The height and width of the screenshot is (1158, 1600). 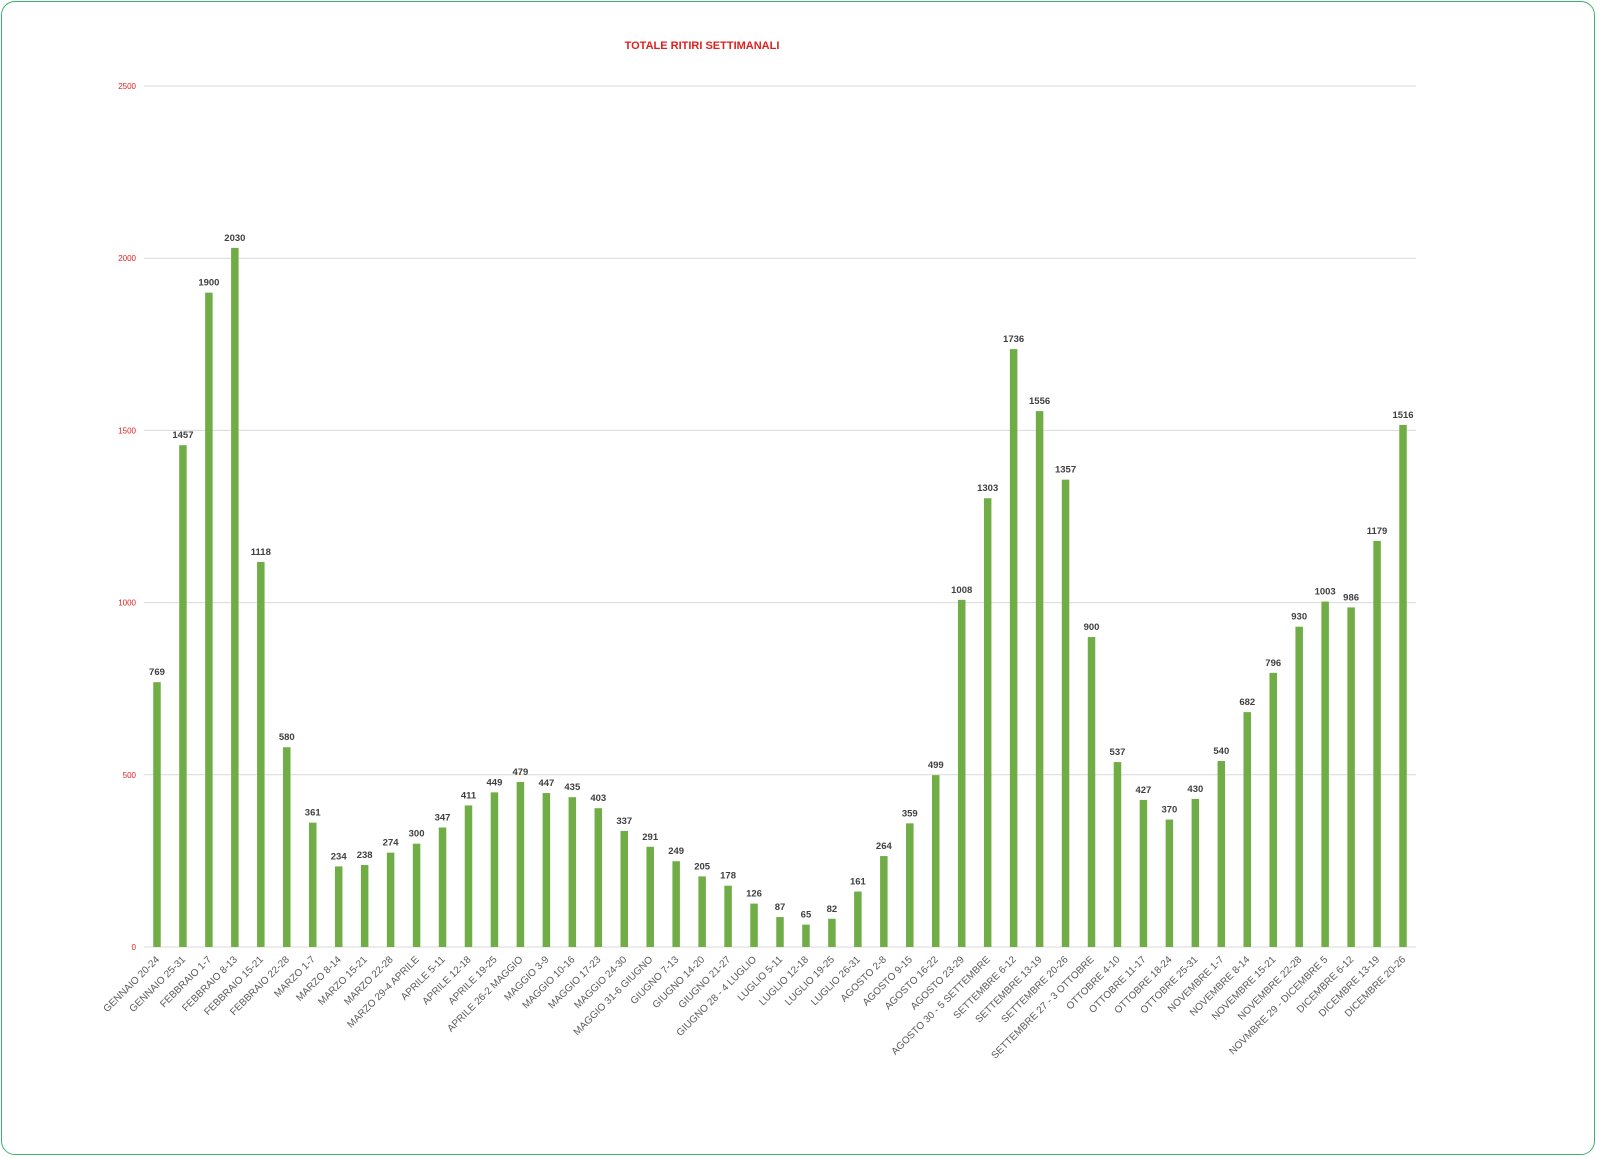 What do you see at coordinates (702, 46) in the screenshot?
I see `chart-title: TOTALE RITIRI SETTIMANALI` at bounding box center [702, 46].